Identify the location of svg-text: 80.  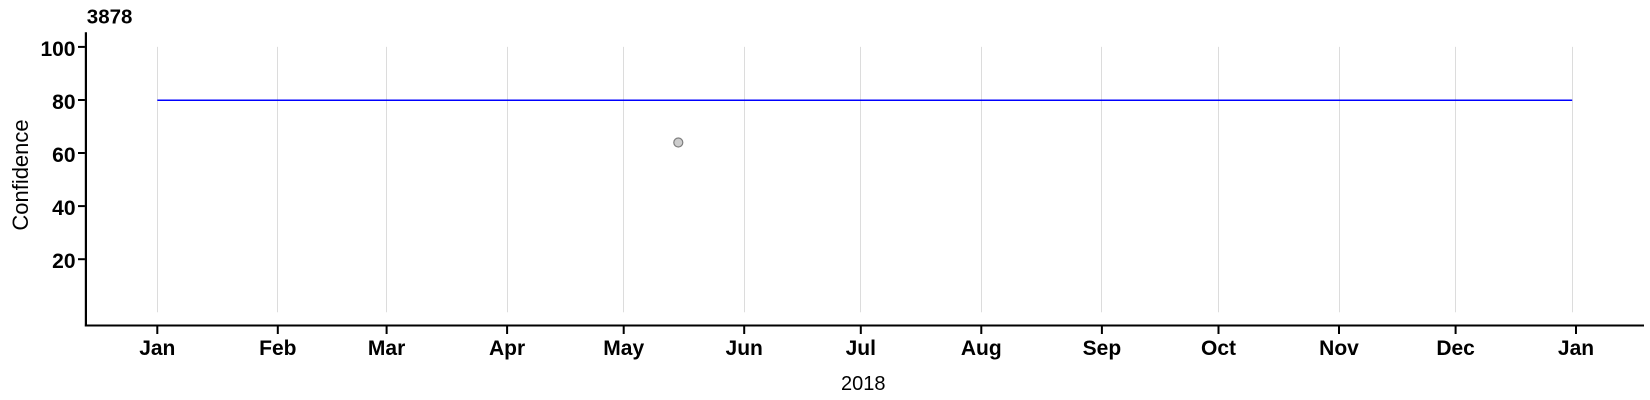
(63, 102).